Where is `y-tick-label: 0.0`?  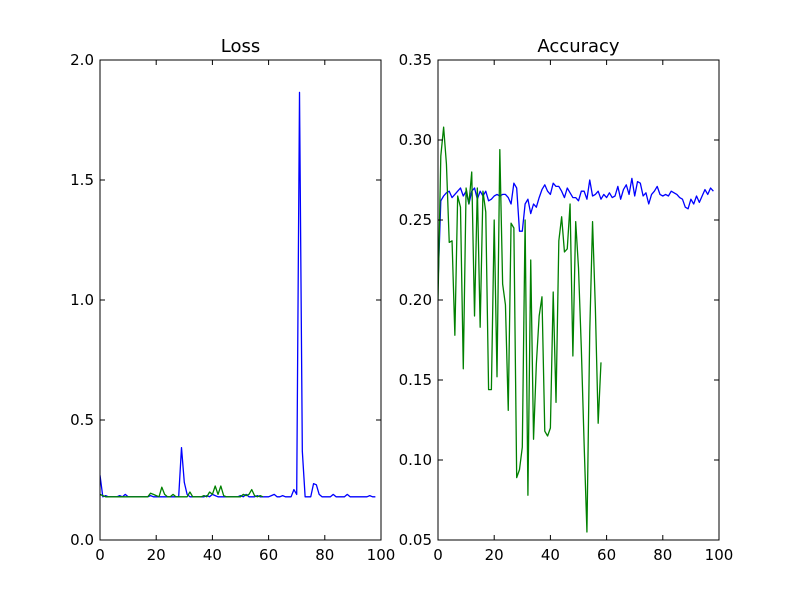 y-tick-label: 0.0 is located at coordinates (82, 540).